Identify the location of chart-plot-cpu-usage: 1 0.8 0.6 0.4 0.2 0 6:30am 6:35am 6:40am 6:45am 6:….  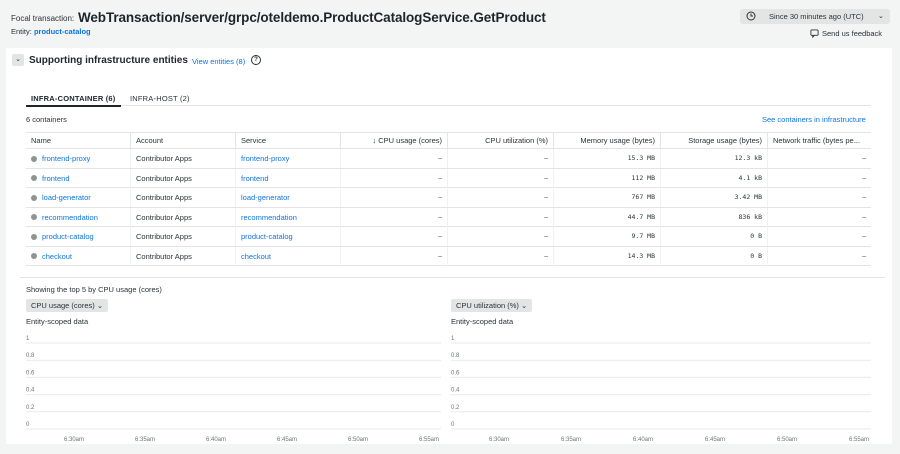
(233, 389).